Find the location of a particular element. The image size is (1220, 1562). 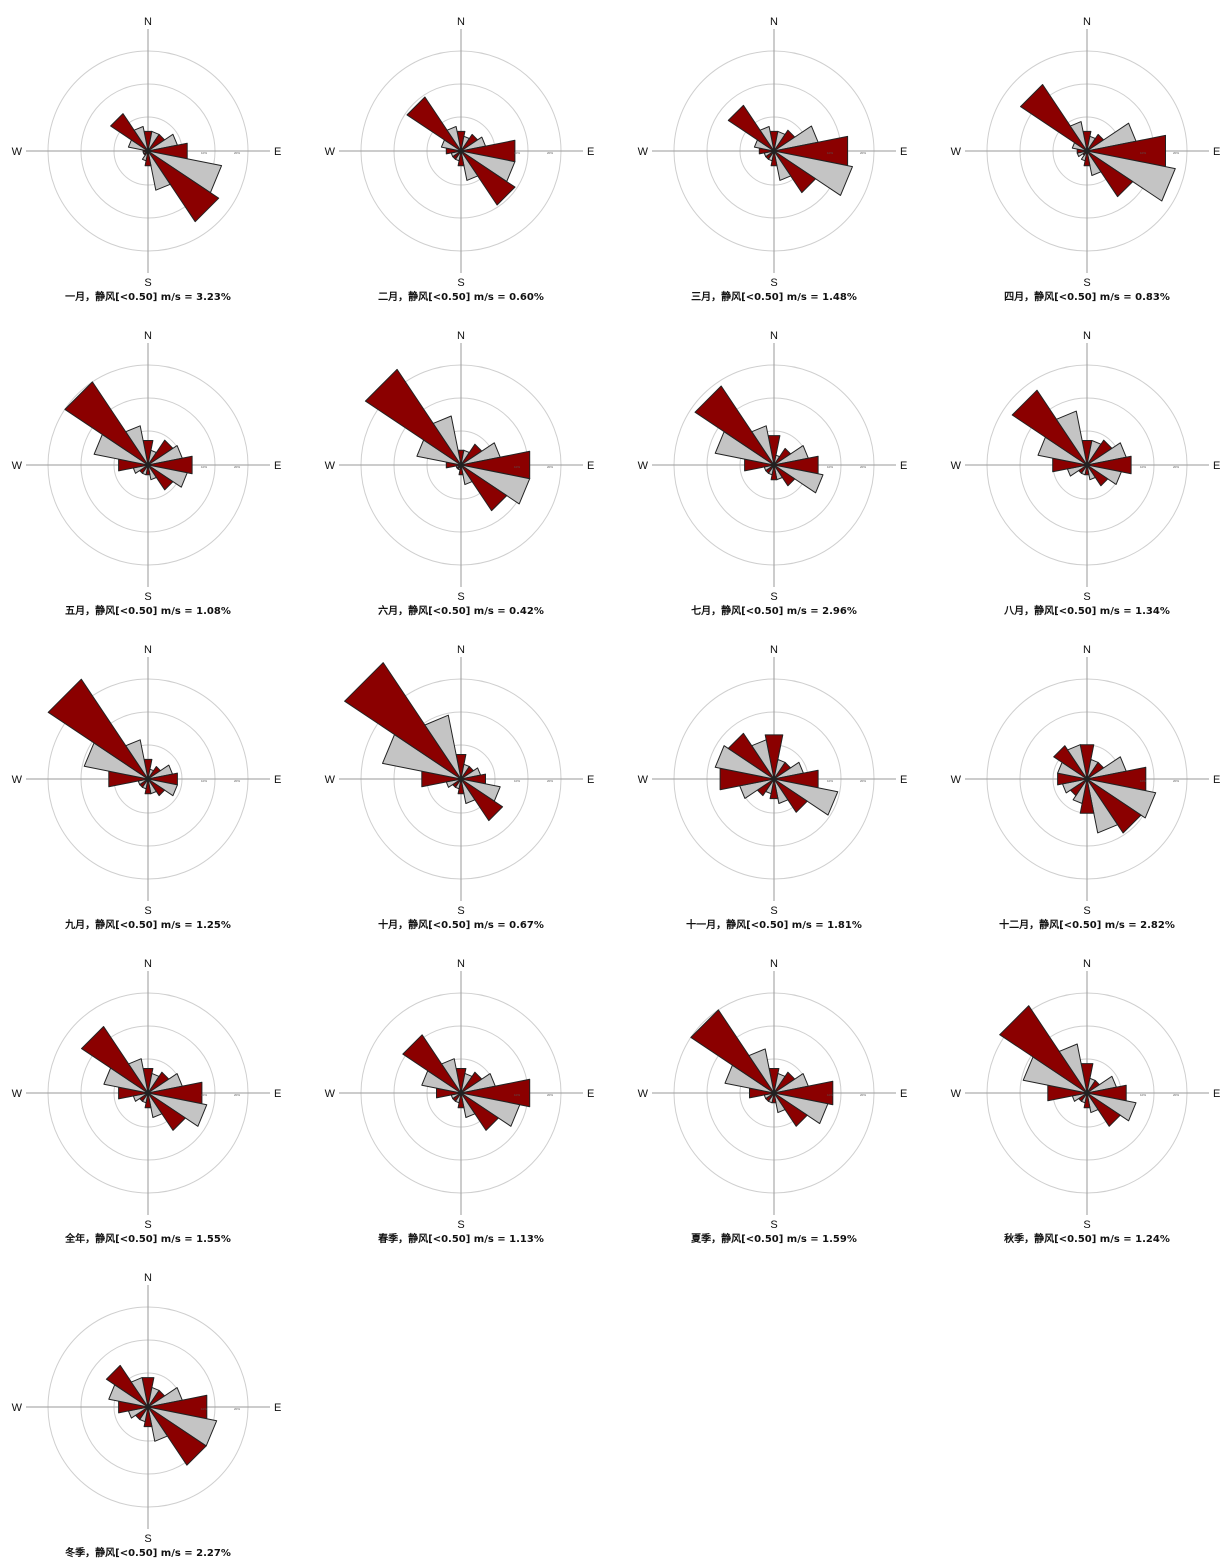

panel-caption: 十一月，静风[<0.50] m/s = 1.81% is located at coordinates (774, 924).